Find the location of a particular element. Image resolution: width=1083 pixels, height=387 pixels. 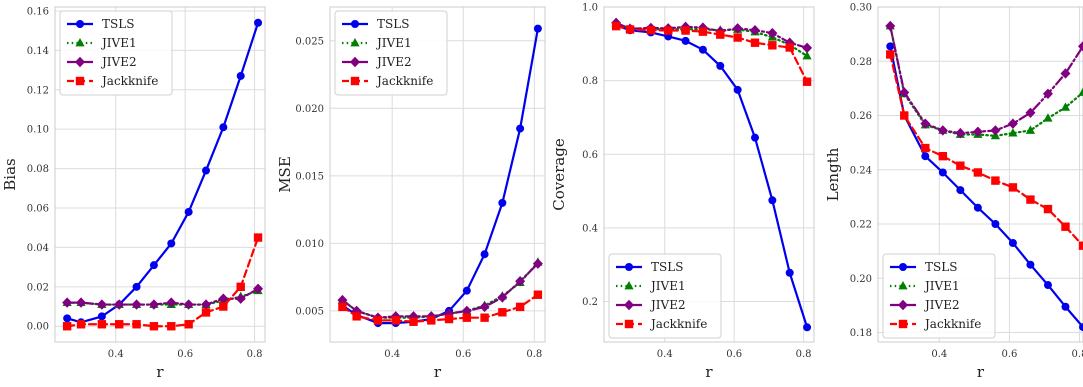

y-tick-label: 0.16 is located at coordinates (38, 11).